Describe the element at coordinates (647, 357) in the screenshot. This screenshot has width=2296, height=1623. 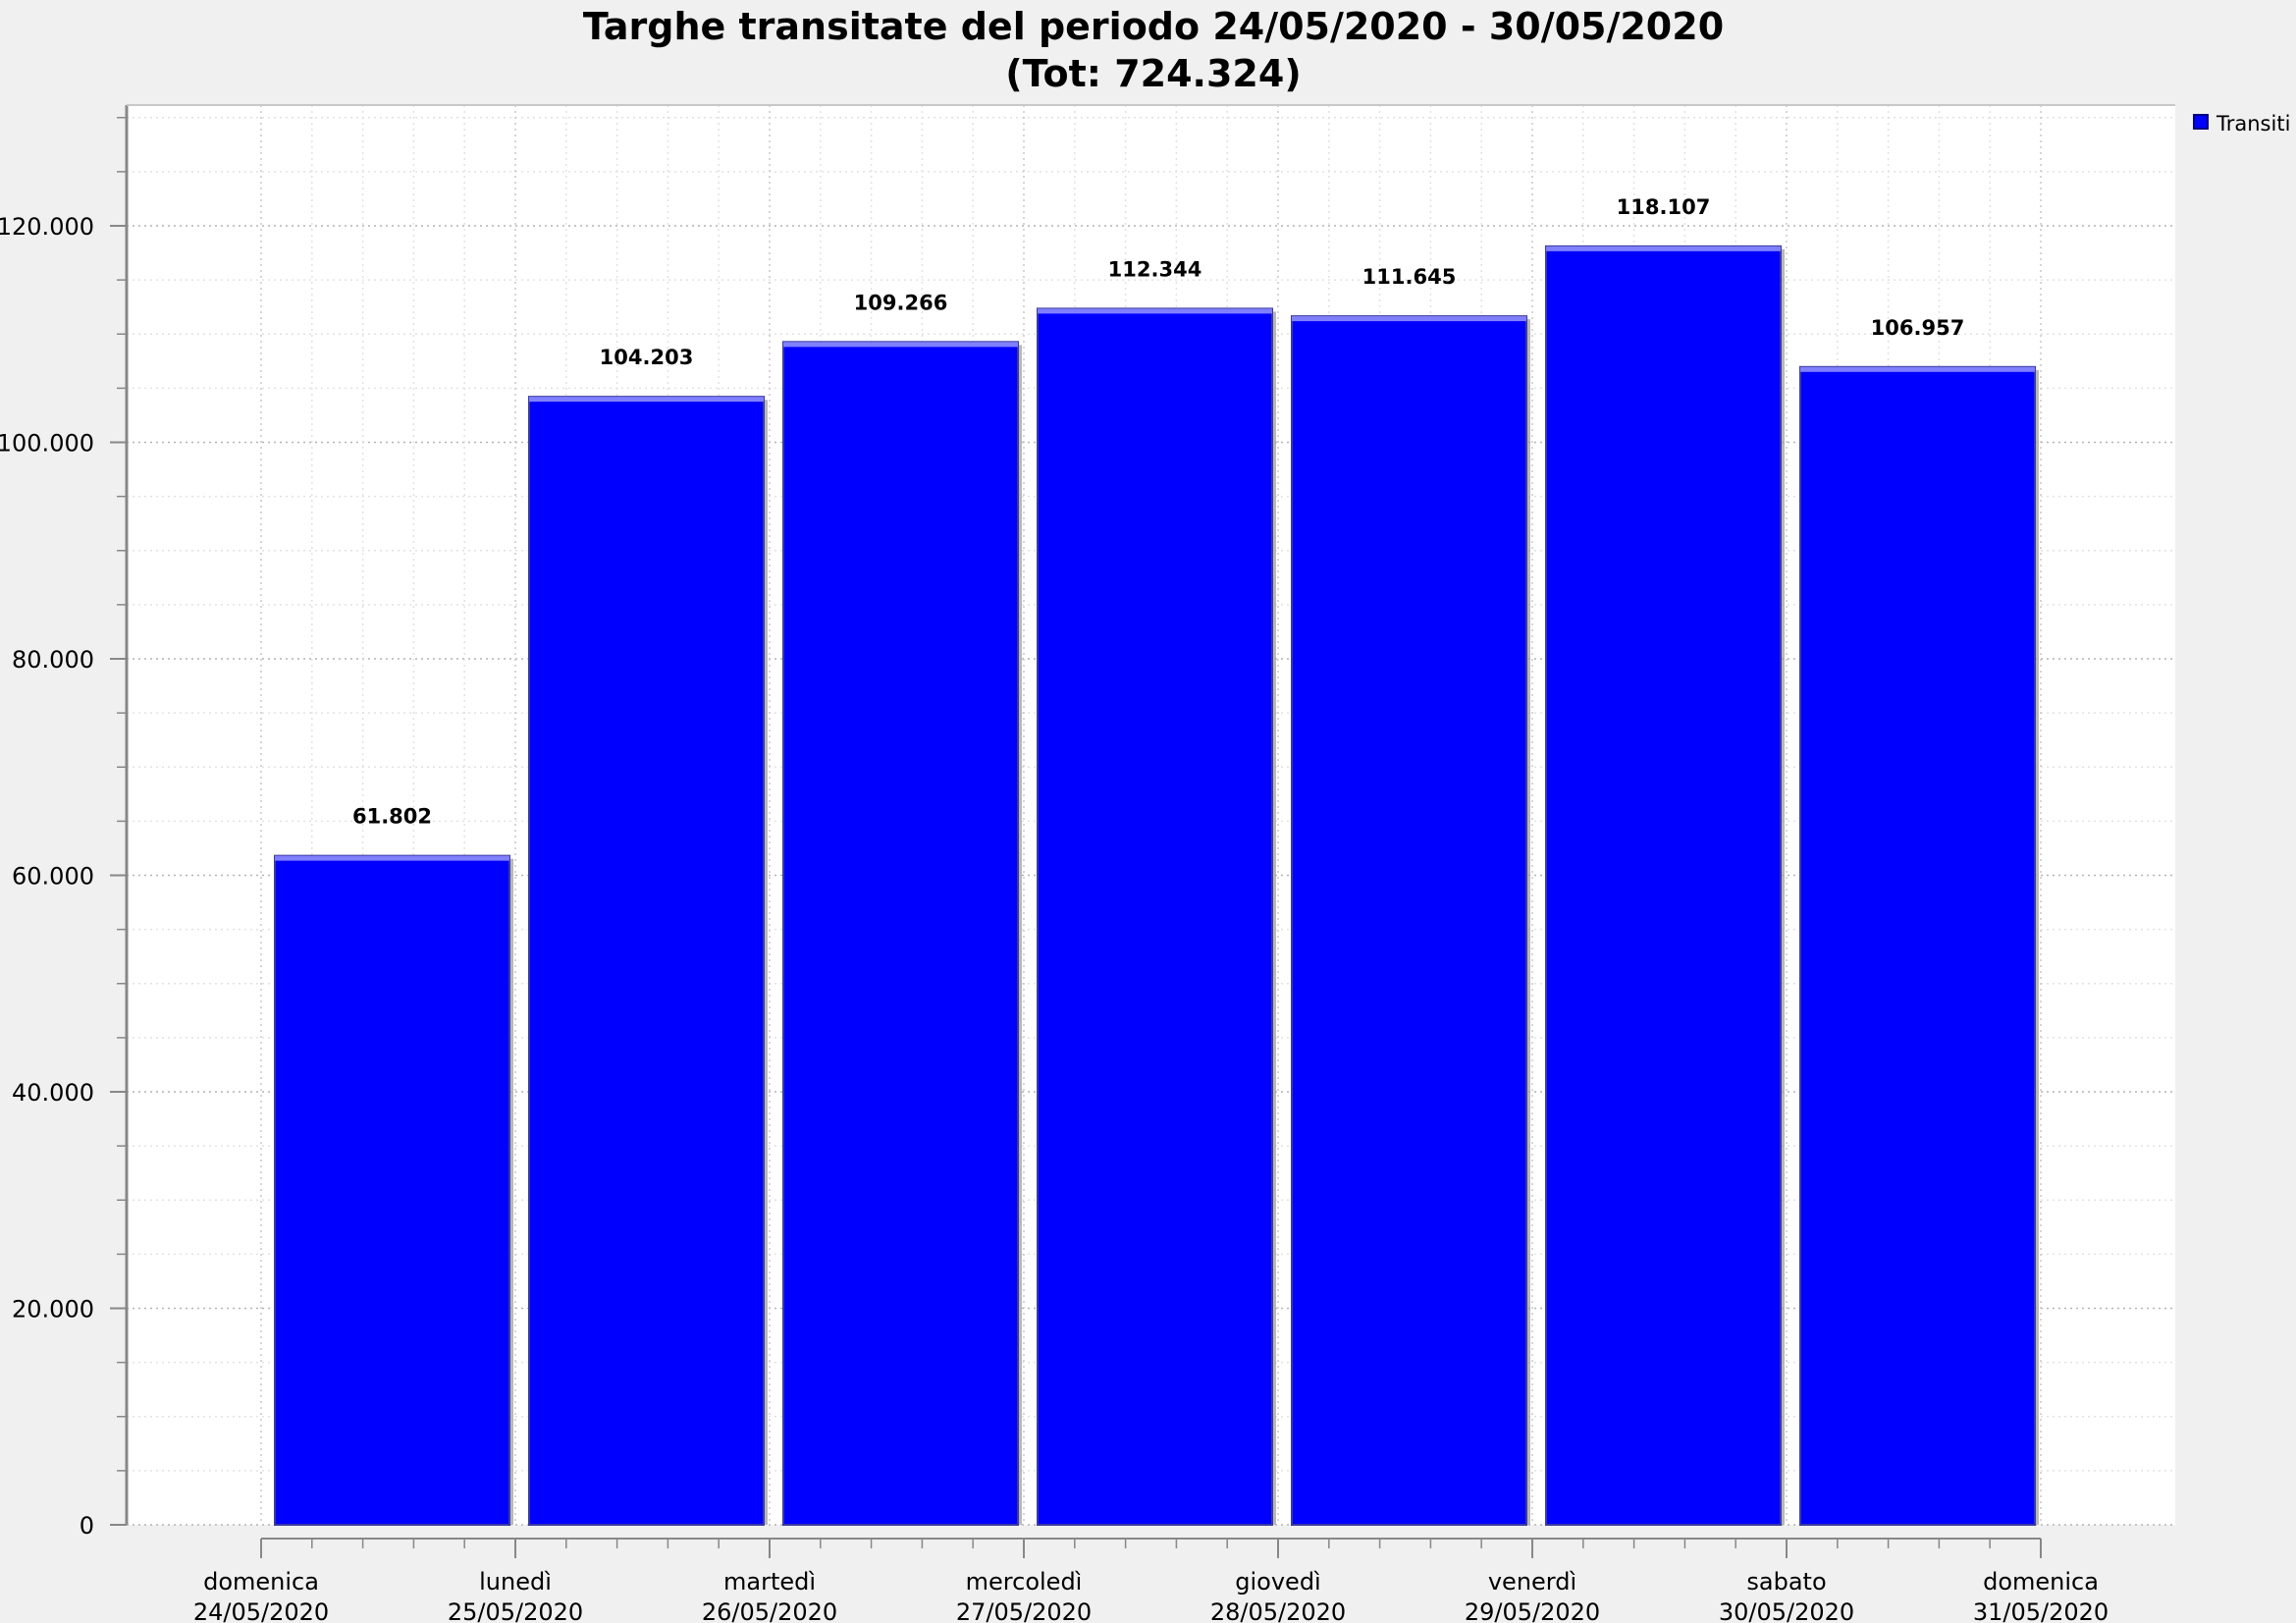
I see `data-label: 104.203` at that location.